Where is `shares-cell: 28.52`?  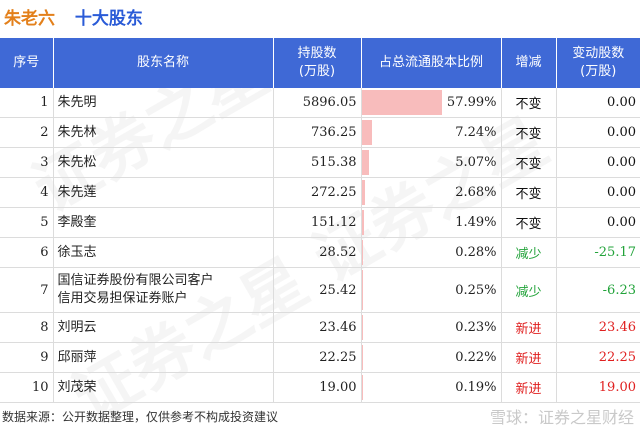 shares-cell: 28.52 is located at coordinates (317, 253).